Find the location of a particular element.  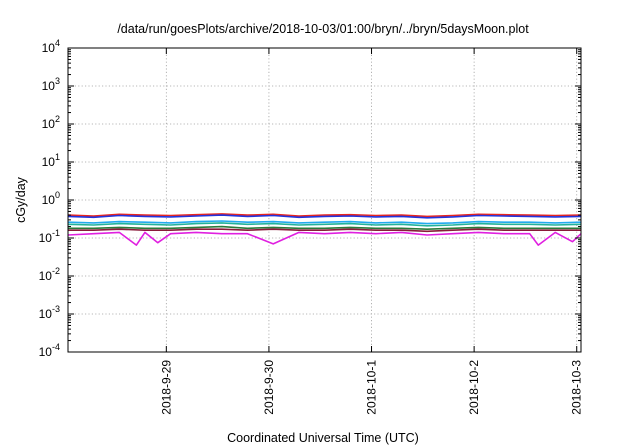

y-tick-label: 10⁻¹ is located at coordinates (49, 236).